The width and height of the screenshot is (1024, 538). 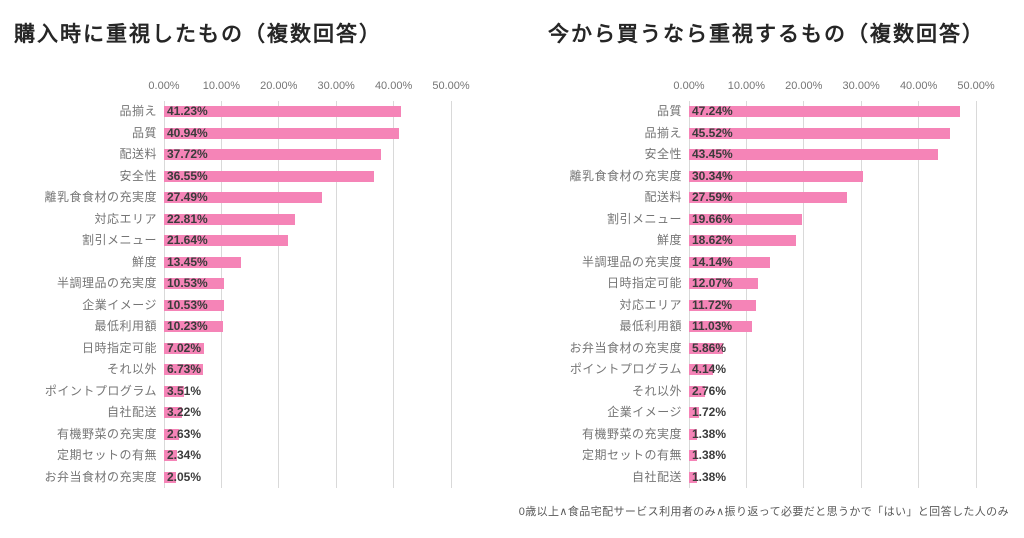 What do you see at coordinates (184, 433) in the screenshot?
I see `bar-value-label: 2.63%` at bounding box center [184, 433].